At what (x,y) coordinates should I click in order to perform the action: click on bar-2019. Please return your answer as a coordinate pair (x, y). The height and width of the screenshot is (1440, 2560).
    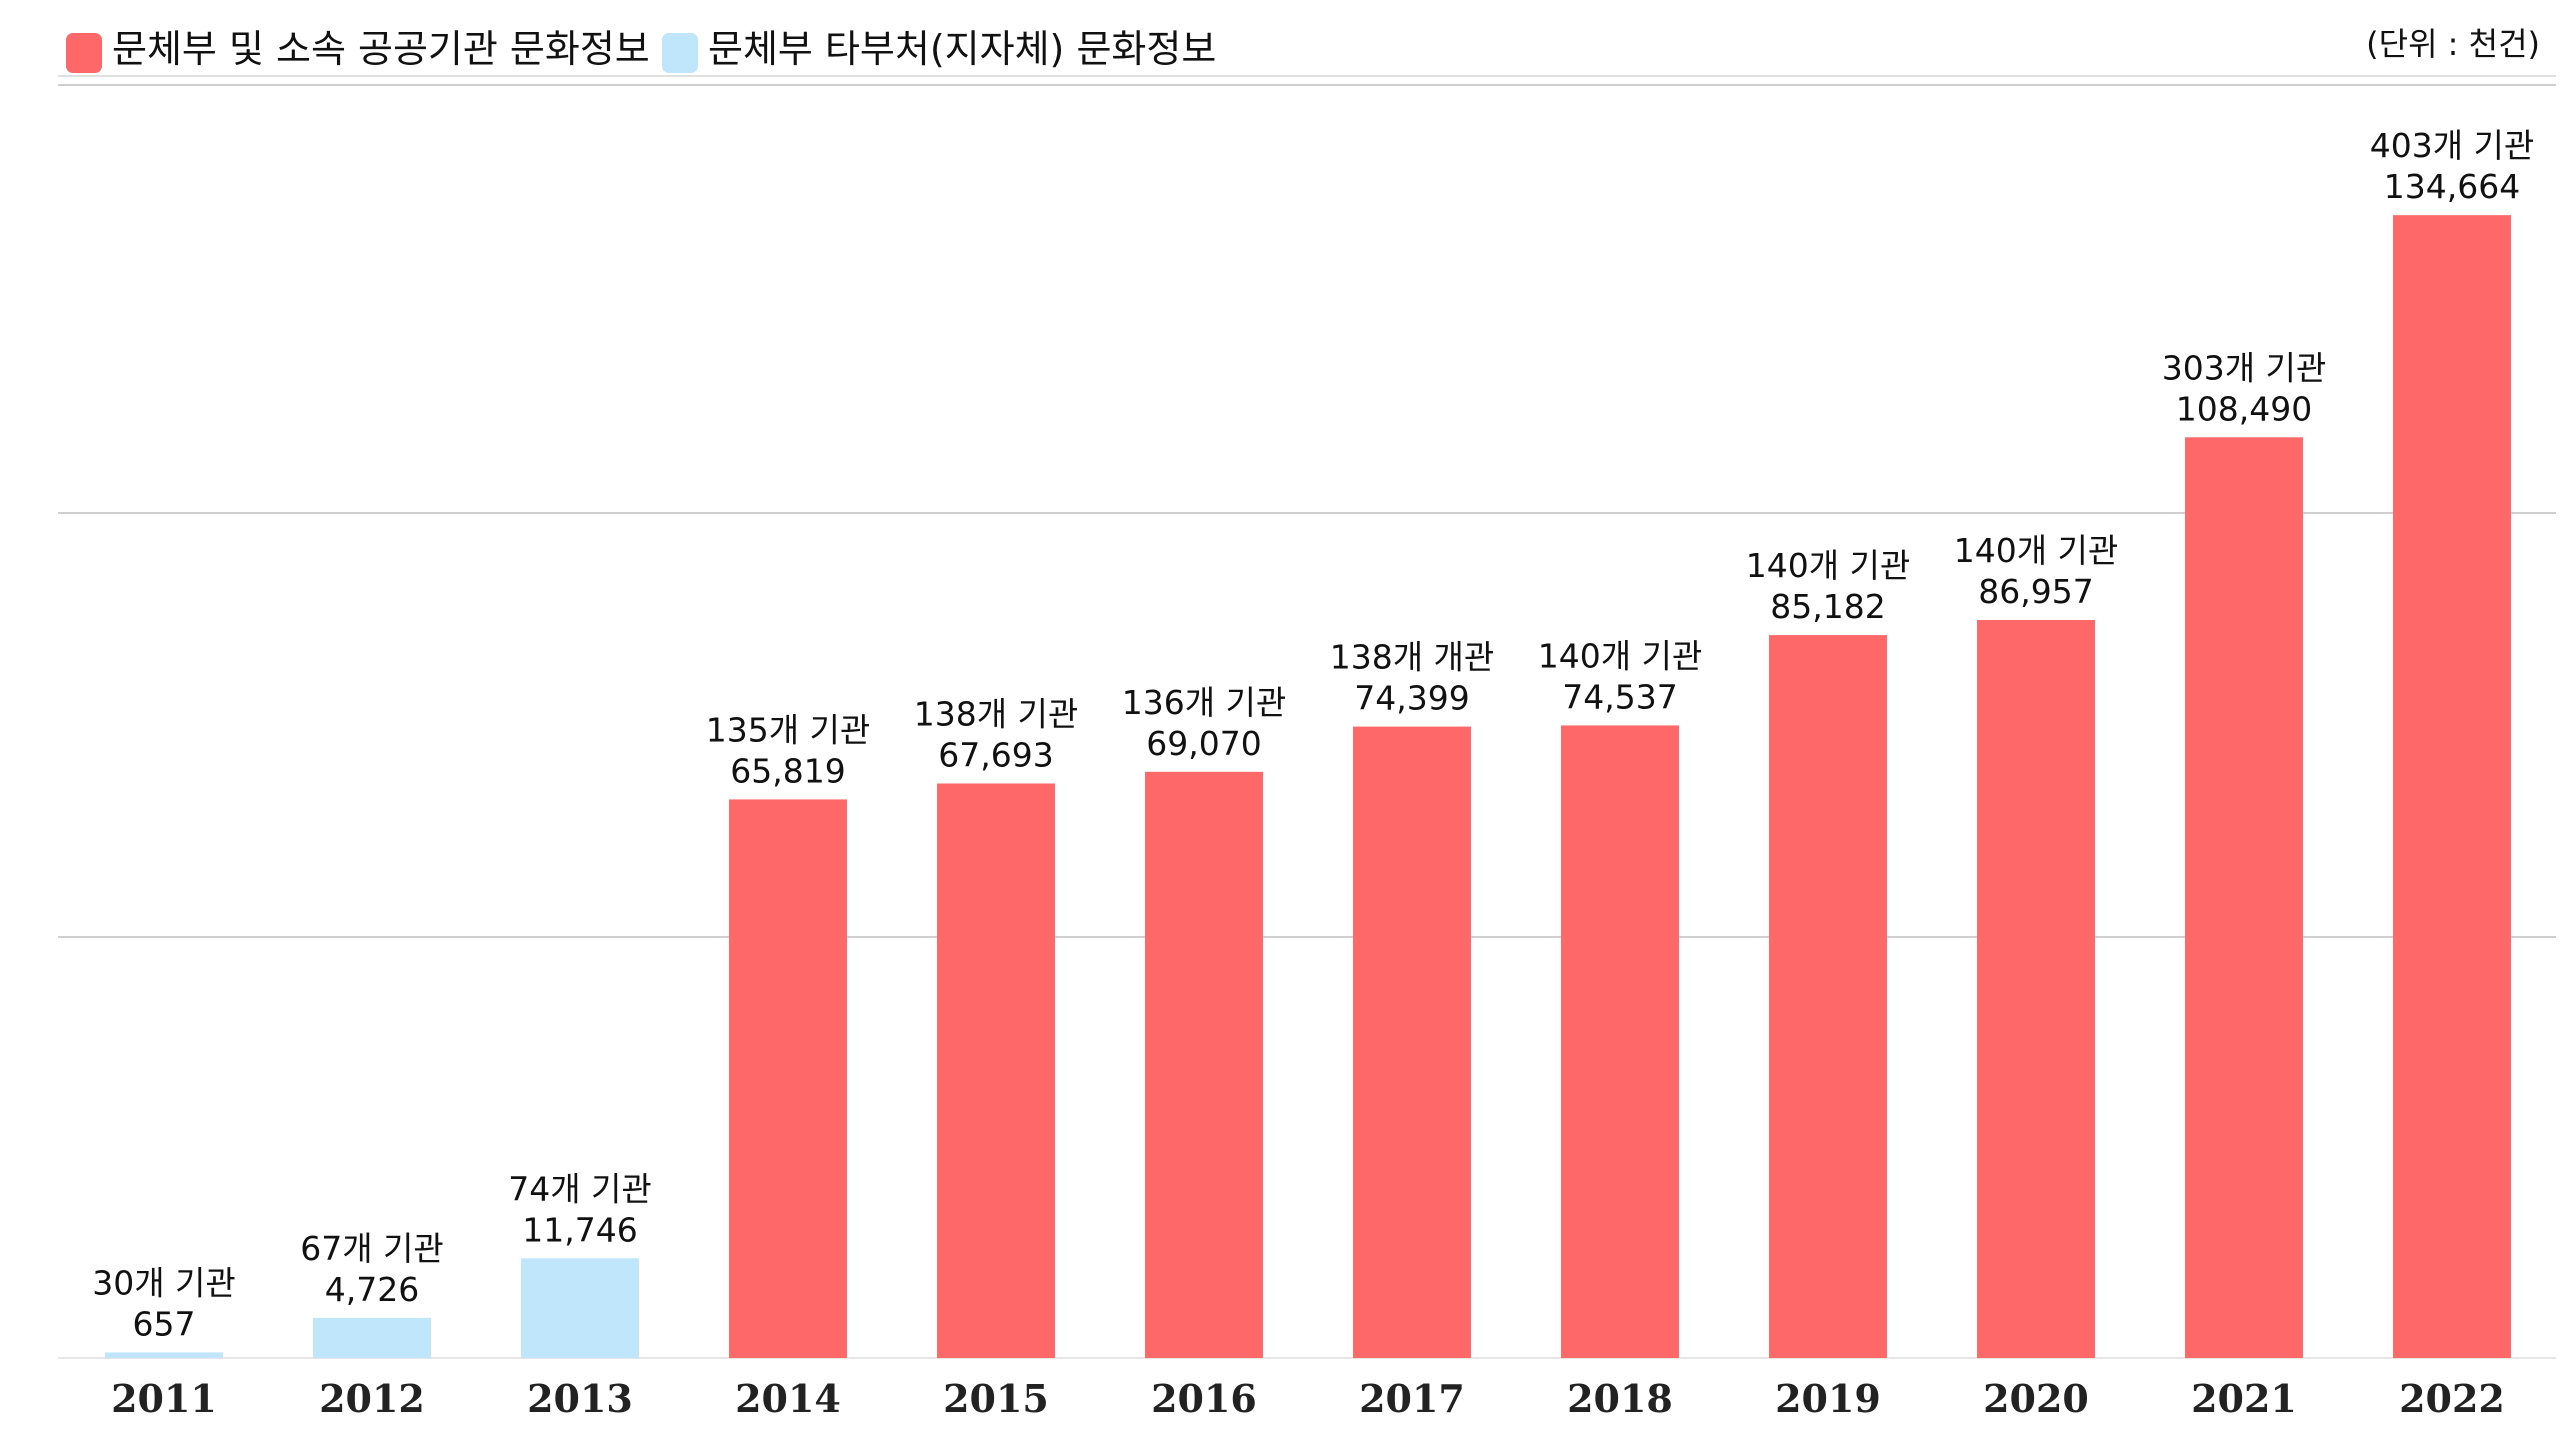
    Looking at the image, I should click on (1828, 996).